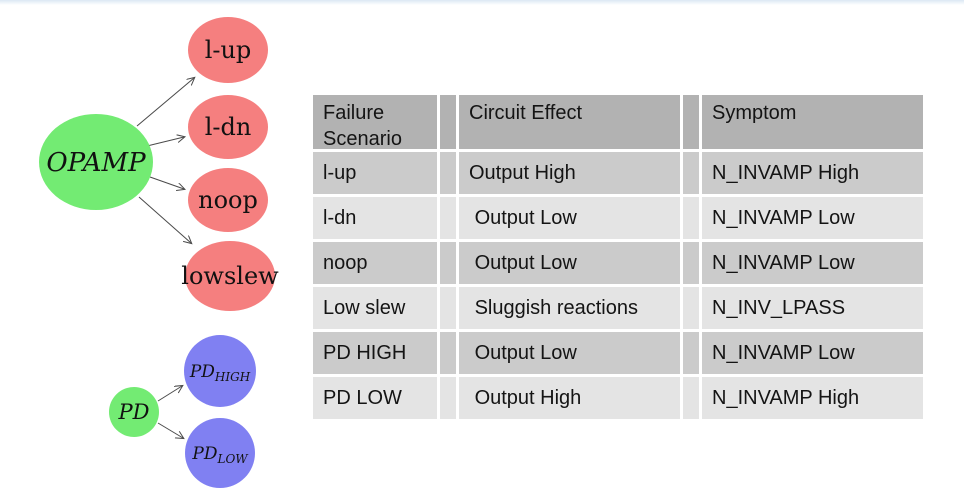 This screenshot has height=492, width=964. I want to click on node-pd-label: PD, so click(134, 412).